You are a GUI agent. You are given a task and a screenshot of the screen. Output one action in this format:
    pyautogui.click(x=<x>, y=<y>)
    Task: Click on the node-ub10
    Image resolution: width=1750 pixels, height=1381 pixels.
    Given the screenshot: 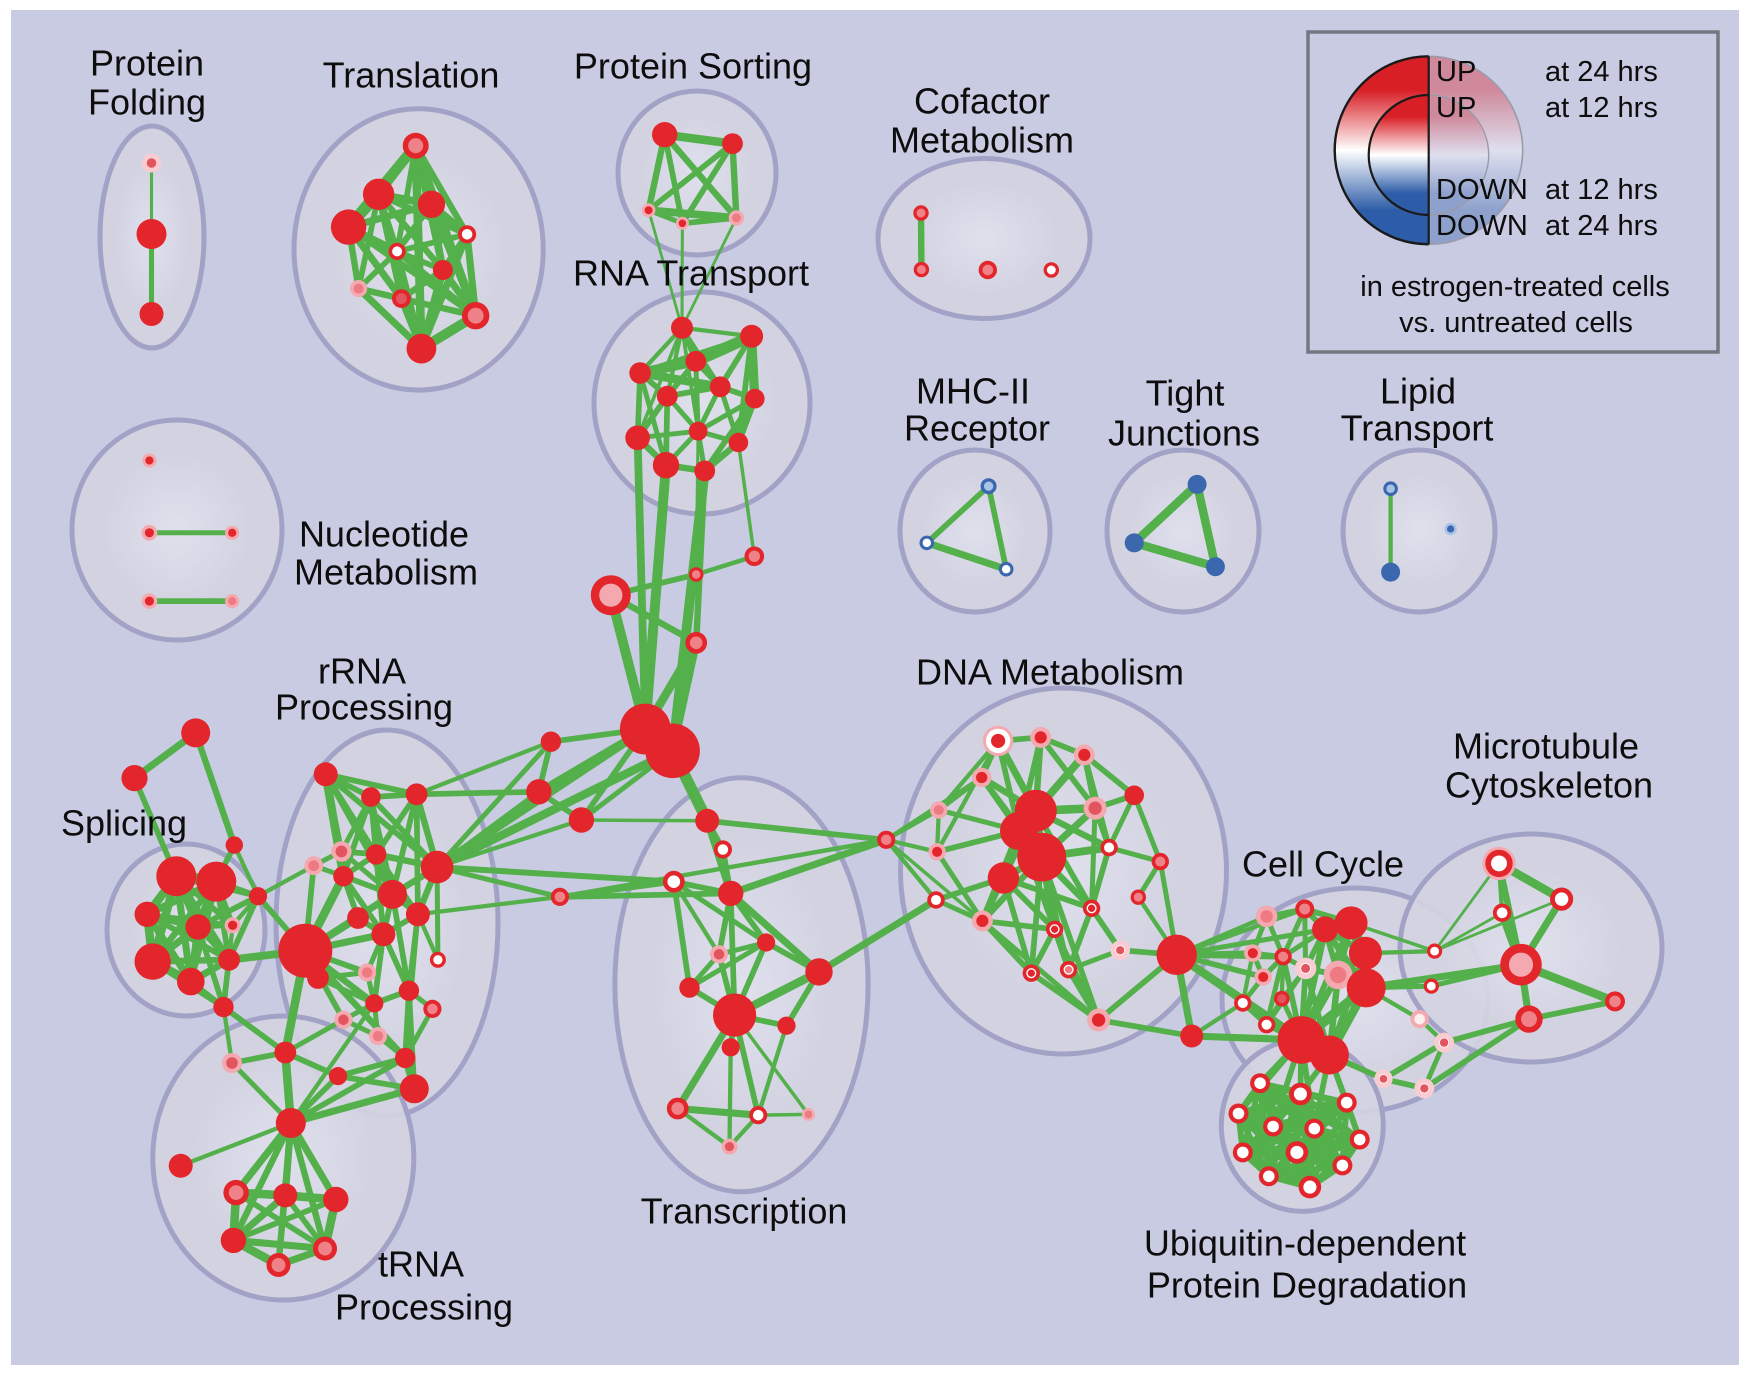 What is the action you would take?
    pyautogui.click(x=1342, y=1165)
    